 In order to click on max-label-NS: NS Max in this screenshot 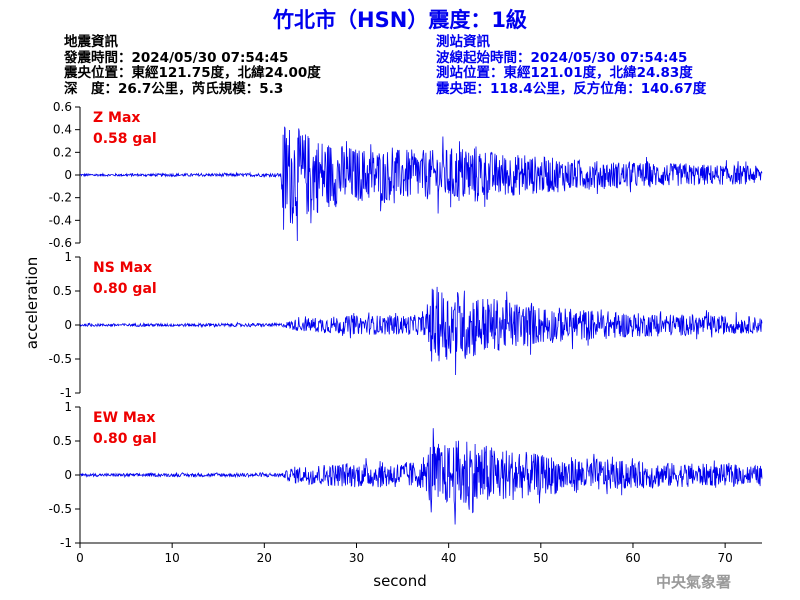, I will do `click(122, 268)`.